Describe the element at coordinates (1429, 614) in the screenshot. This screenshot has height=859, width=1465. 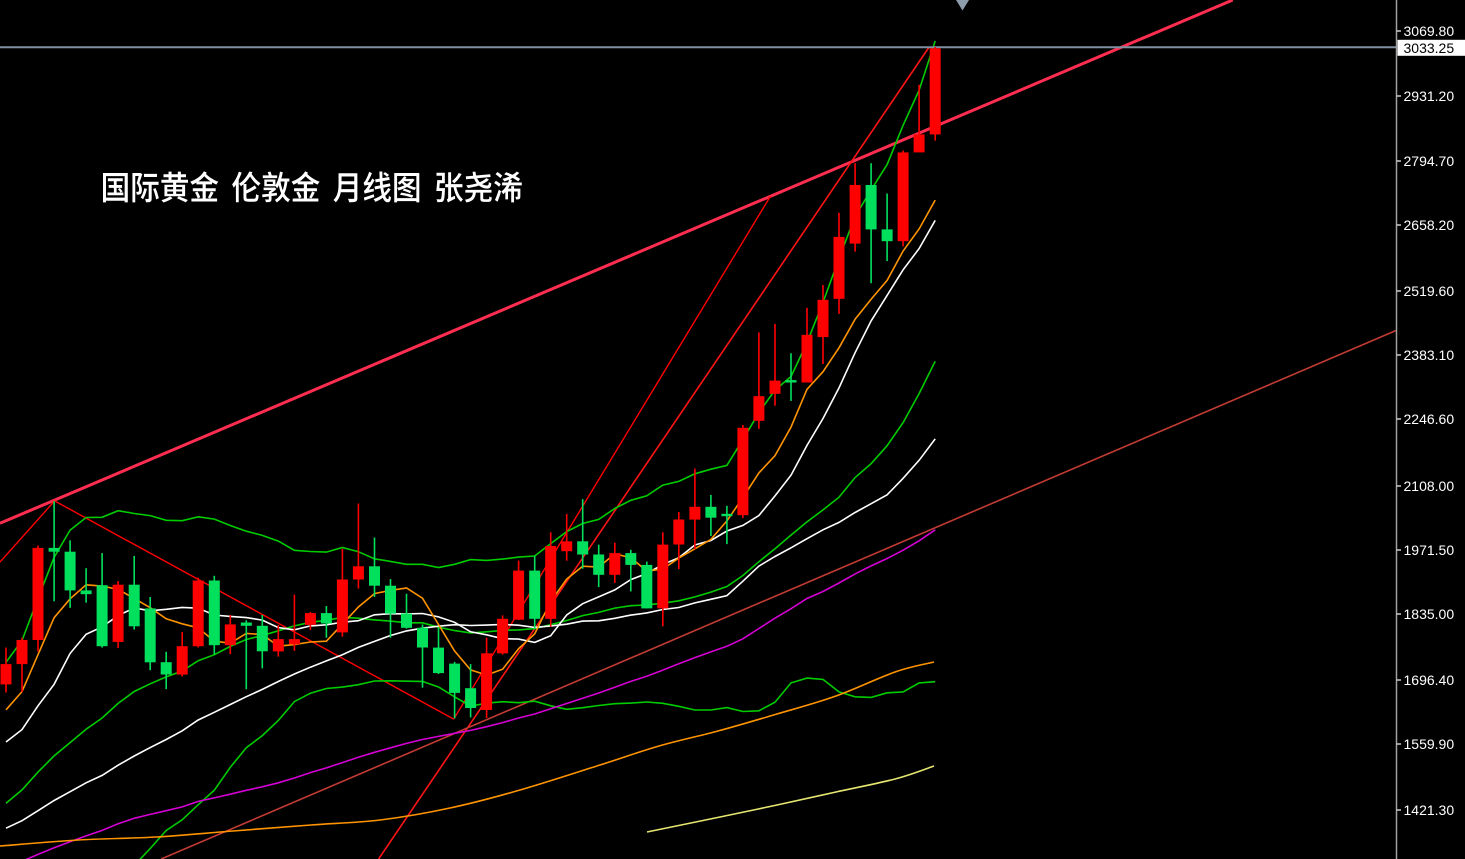
I see `svg-text: 1835.00` at that location.